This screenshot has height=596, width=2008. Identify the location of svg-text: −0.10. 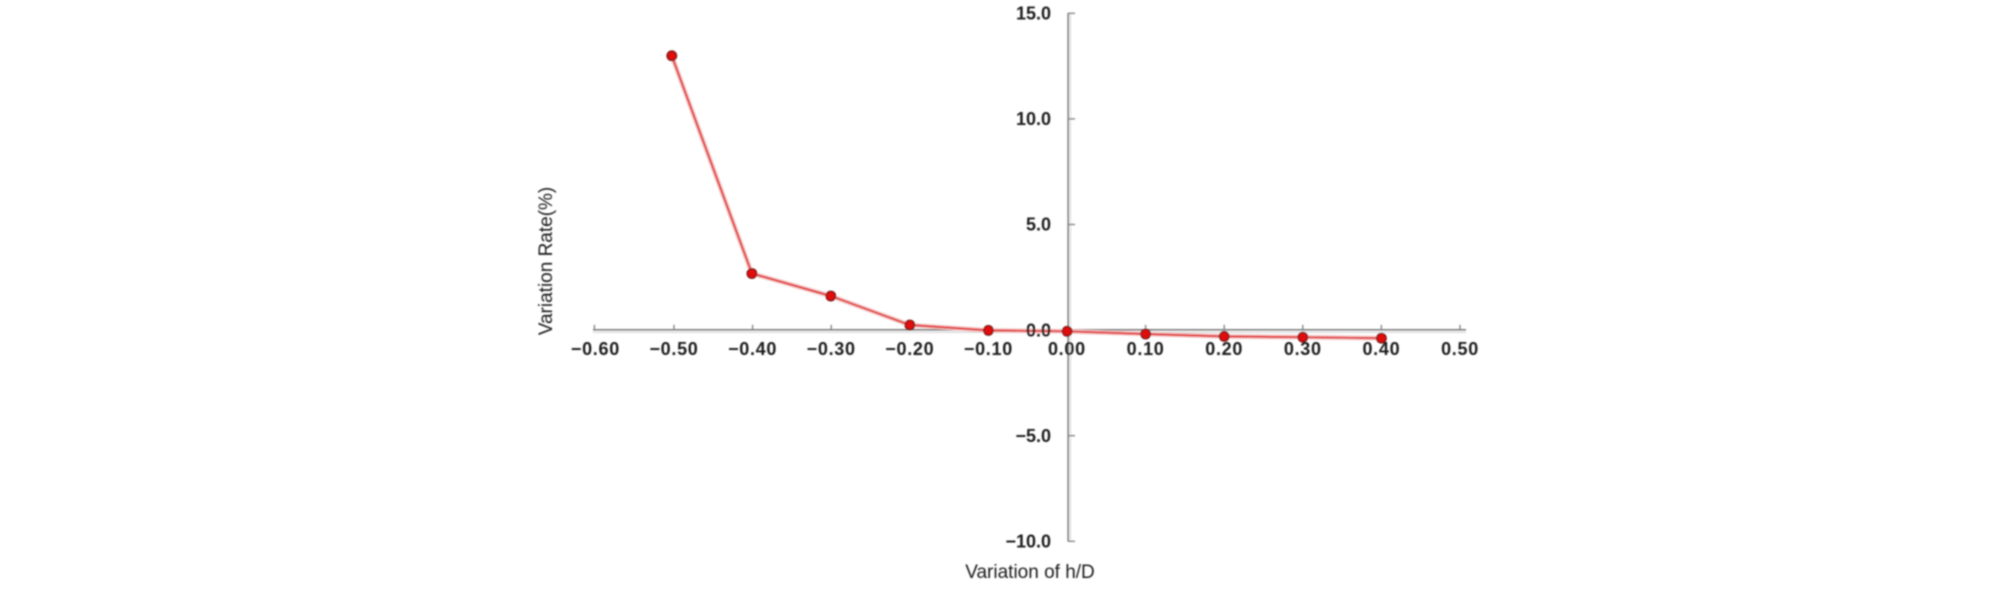
(988, 349).